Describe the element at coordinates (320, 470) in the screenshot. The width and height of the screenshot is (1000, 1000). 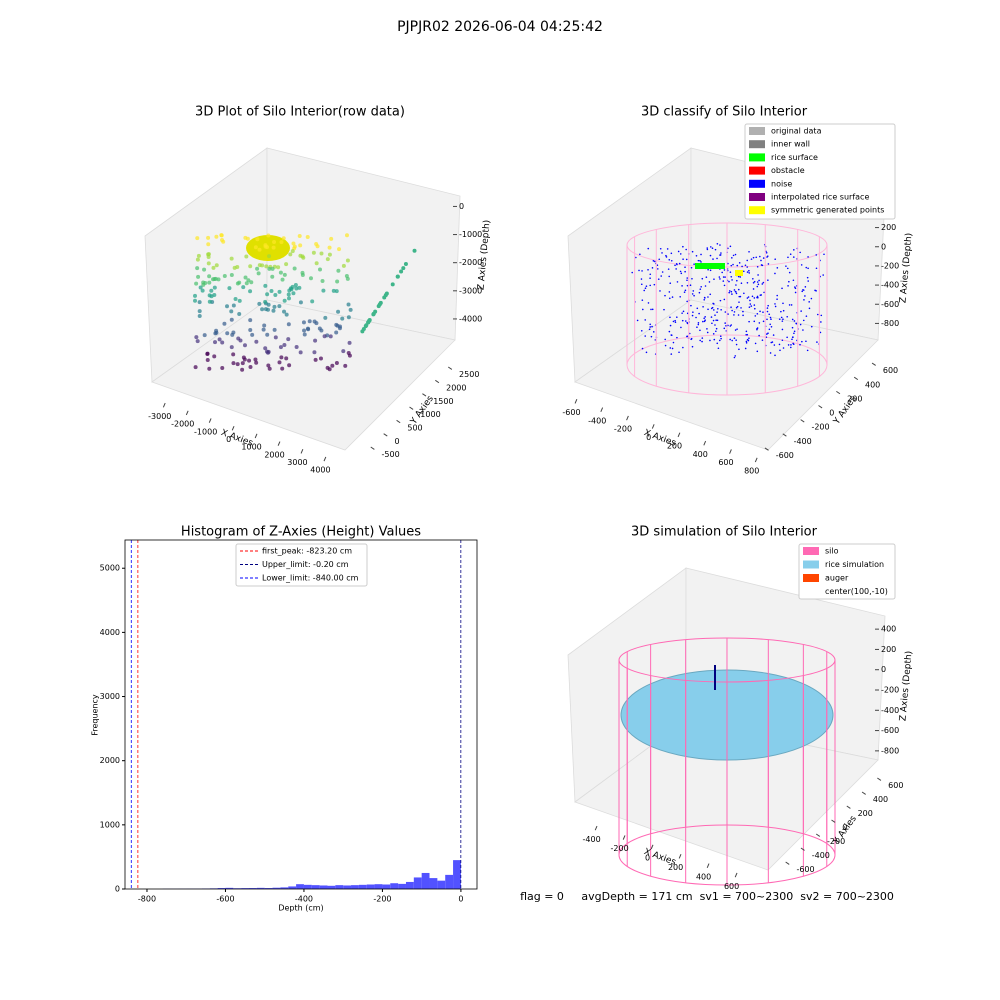
I see `tick-label: 4000` at that location.